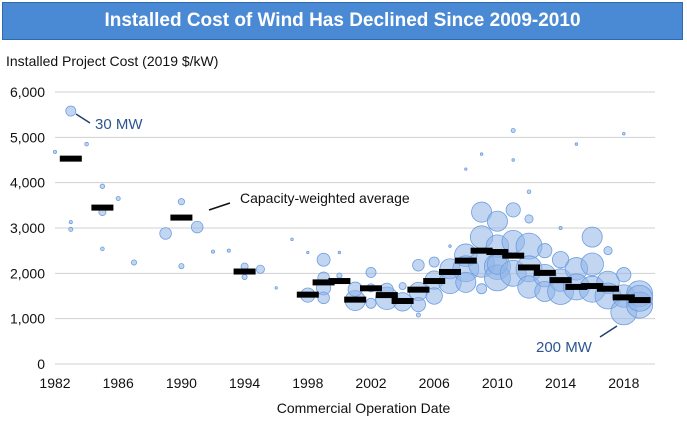  I want to click on x-tick-label: 1986, so click(118, 383).